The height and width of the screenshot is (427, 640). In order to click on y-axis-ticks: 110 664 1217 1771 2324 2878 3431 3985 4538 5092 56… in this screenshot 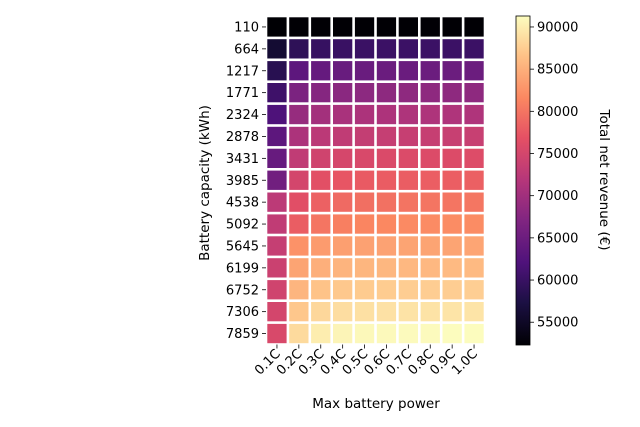, I will do `click(246, 181)`.